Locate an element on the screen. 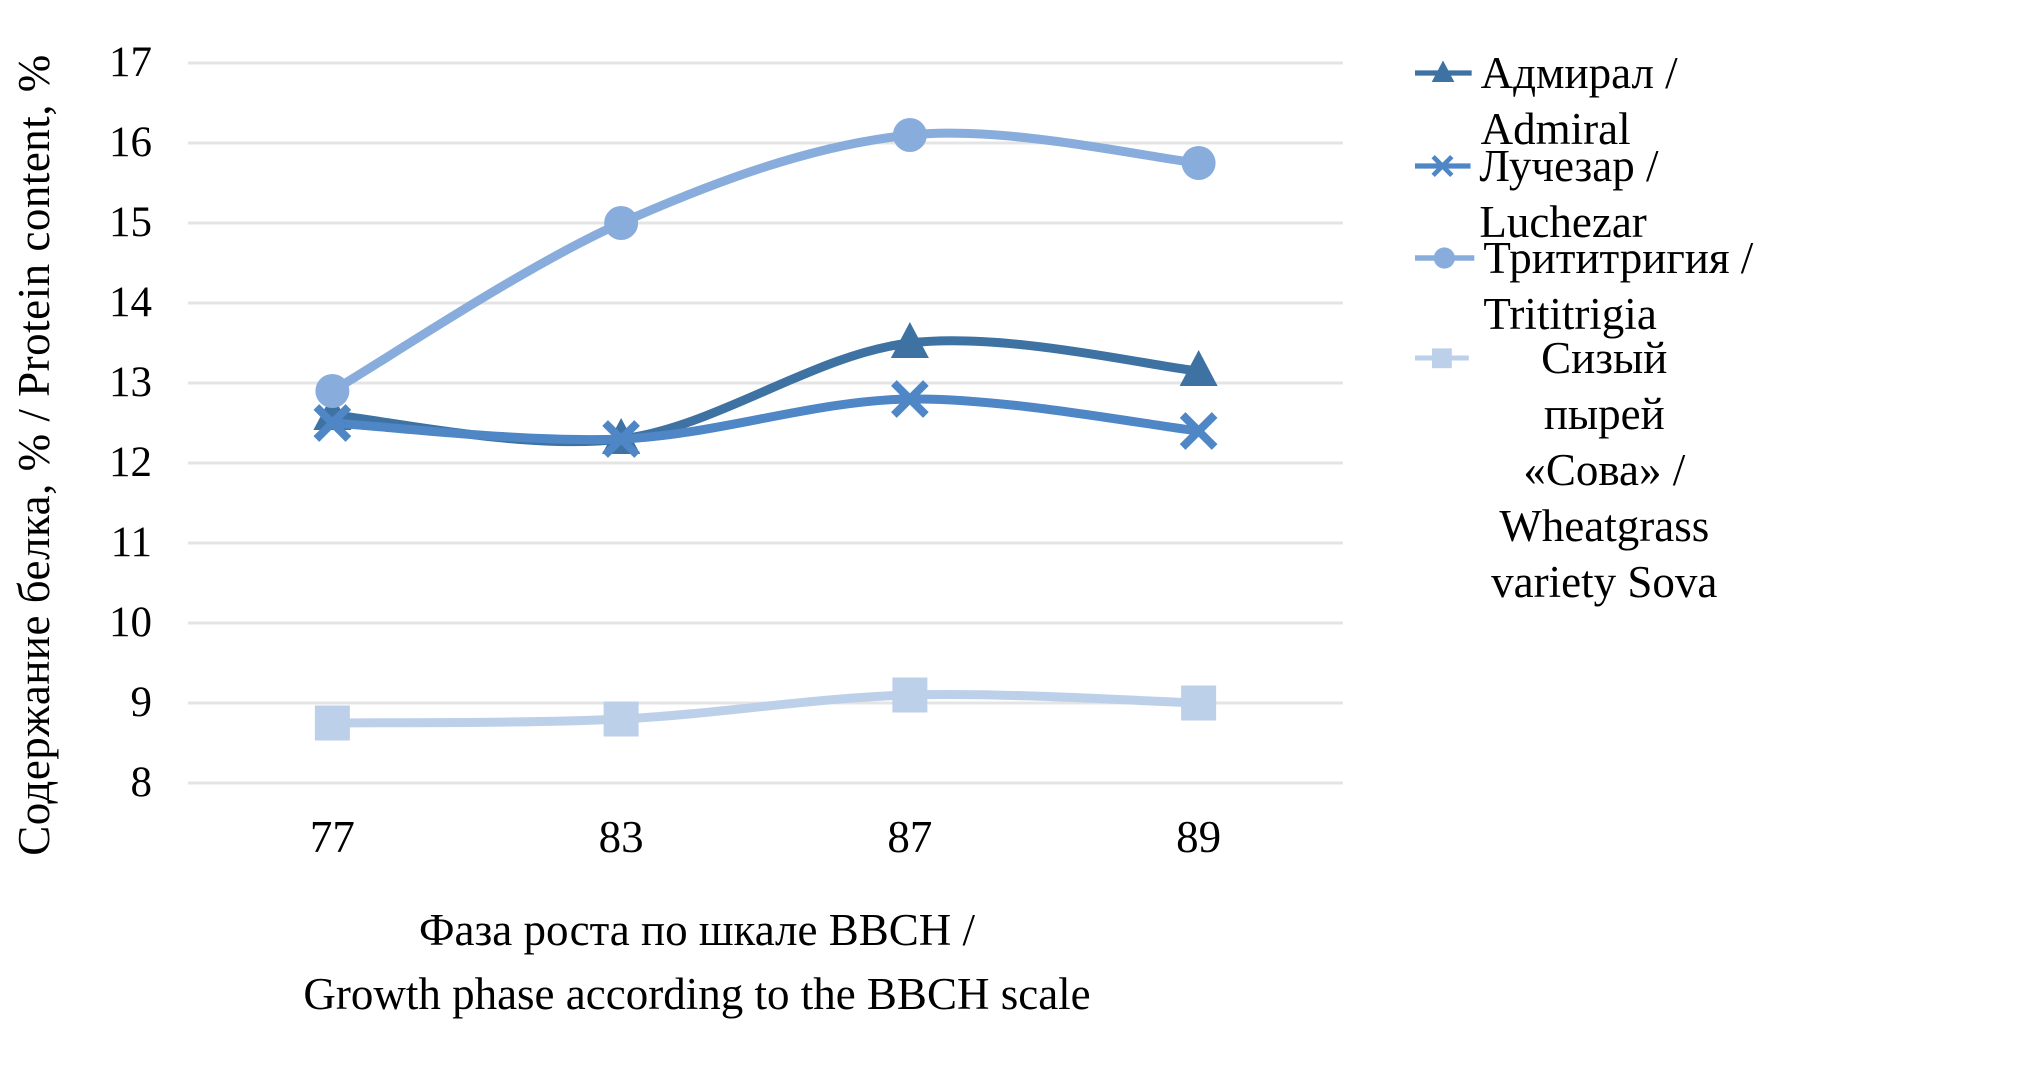  x-tick-label: 89 is located at coordinates (1199, 837).